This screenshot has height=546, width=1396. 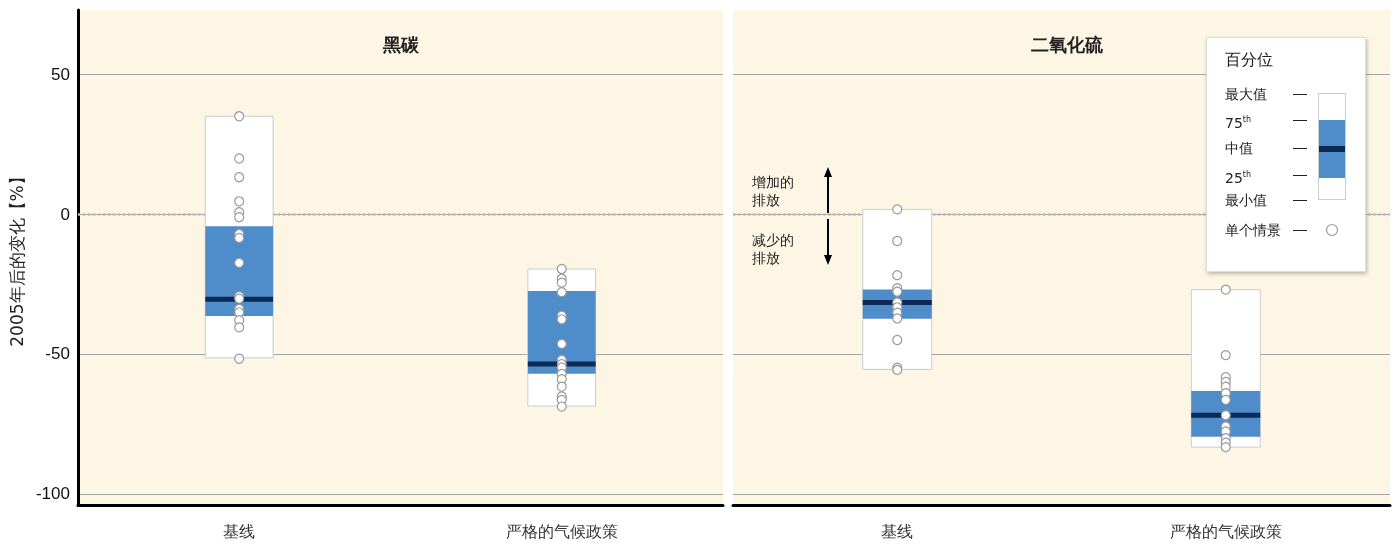 I want to click on annotation: 中值, so click(x=1239, y=148).